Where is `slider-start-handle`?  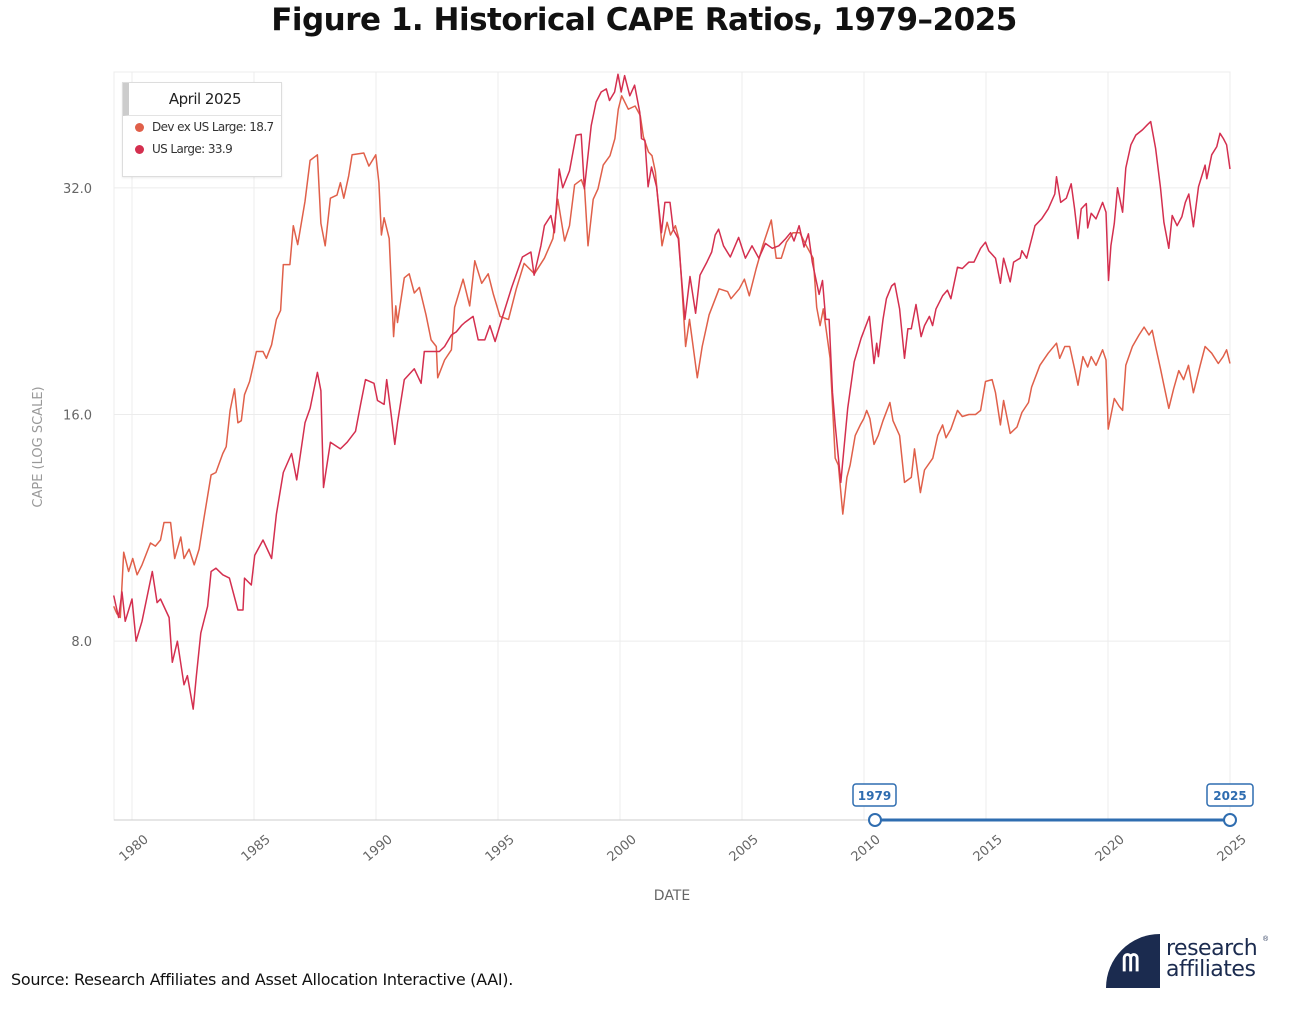 slider-start-handle is located at coordinates (875, 820).